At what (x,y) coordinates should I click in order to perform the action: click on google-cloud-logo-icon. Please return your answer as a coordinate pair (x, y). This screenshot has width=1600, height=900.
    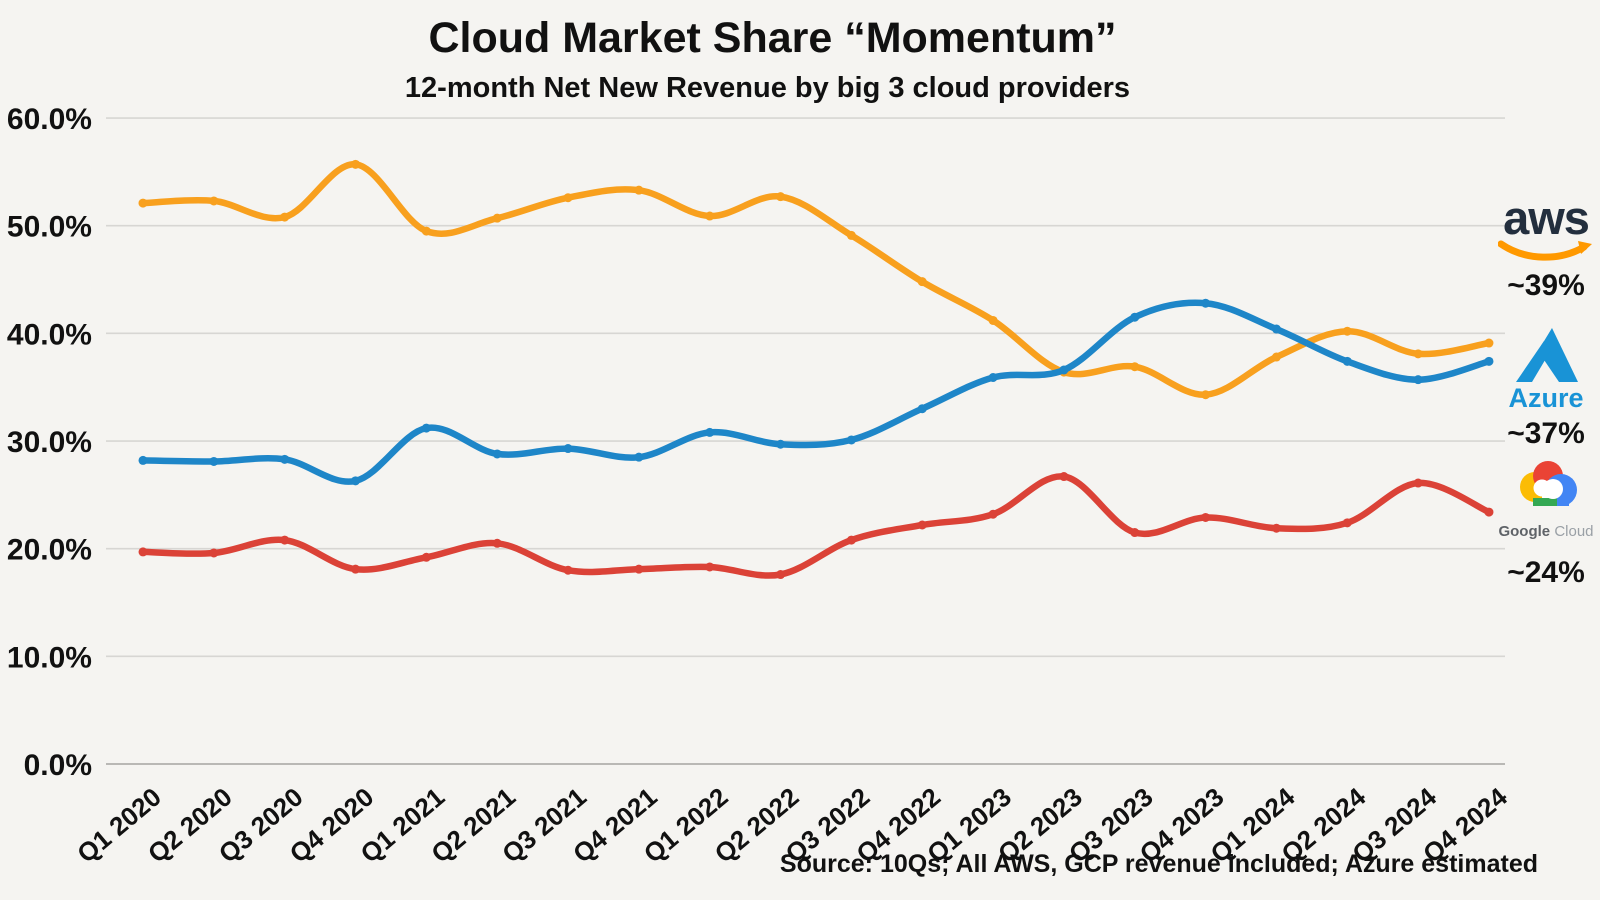
    Looking at the image, I should click on (1548, 483).